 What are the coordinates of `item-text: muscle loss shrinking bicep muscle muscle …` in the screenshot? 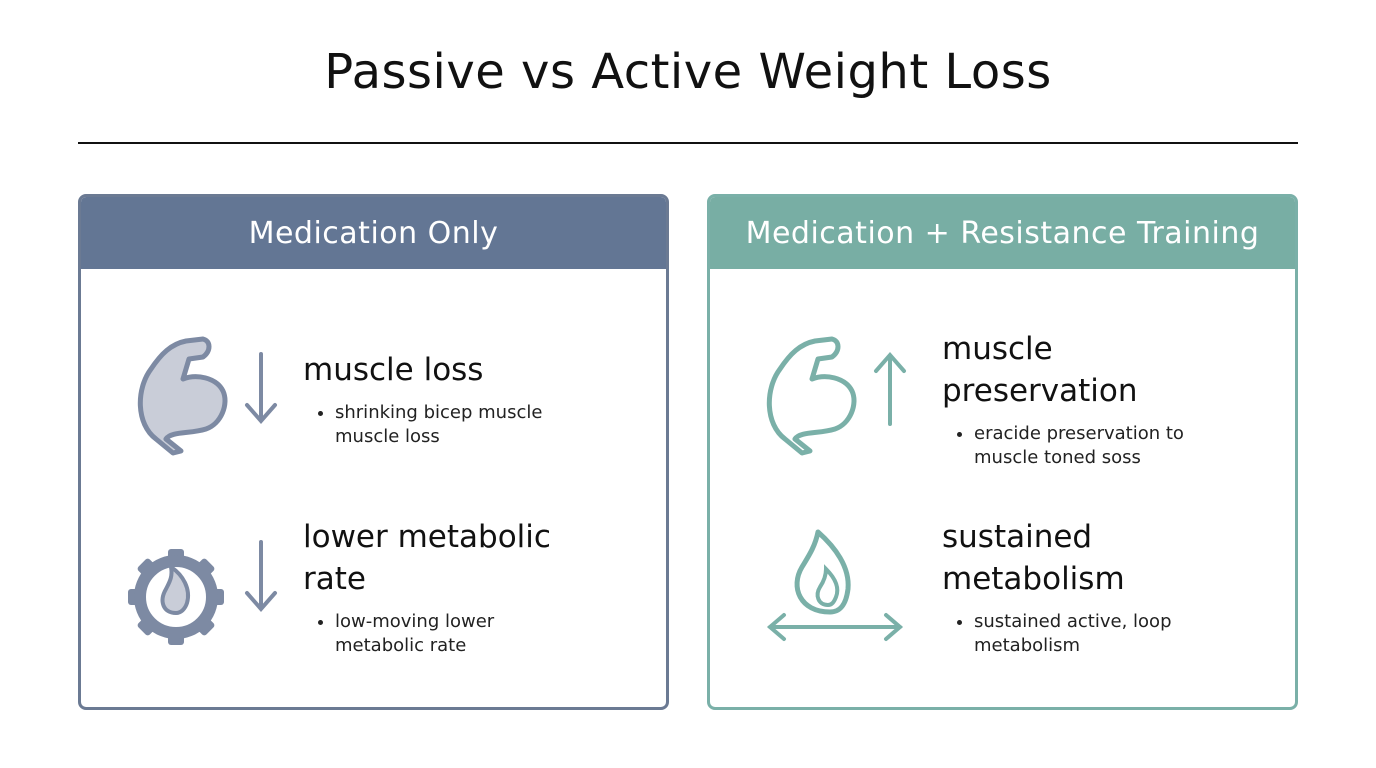 It's located at (422, 399).